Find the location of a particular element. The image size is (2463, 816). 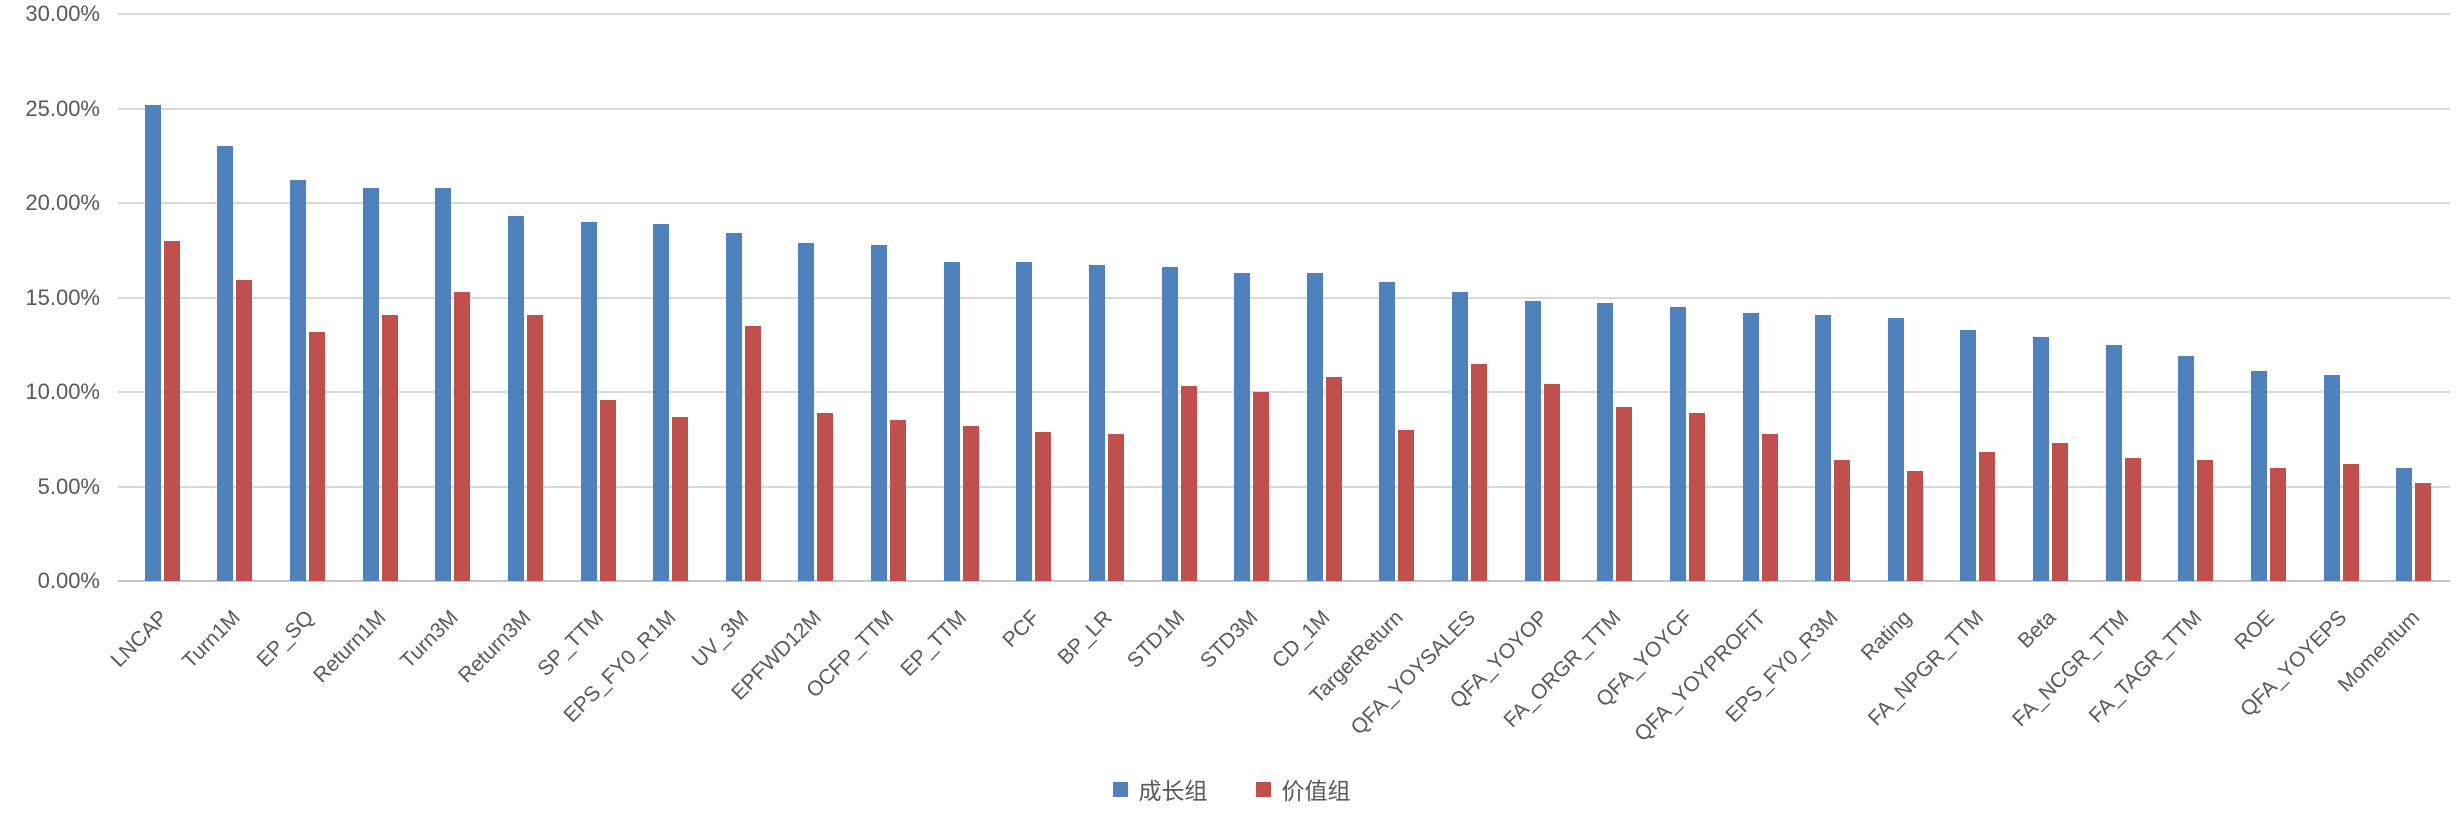

x-axis-label: BP_LR is located at coordinates (1085, 638).